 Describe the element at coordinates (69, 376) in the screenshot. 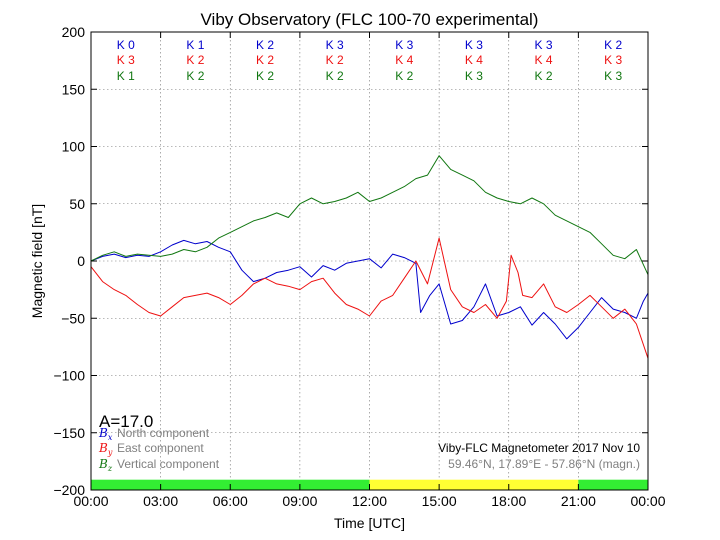

I see `y-tick-label: −100` at that location.